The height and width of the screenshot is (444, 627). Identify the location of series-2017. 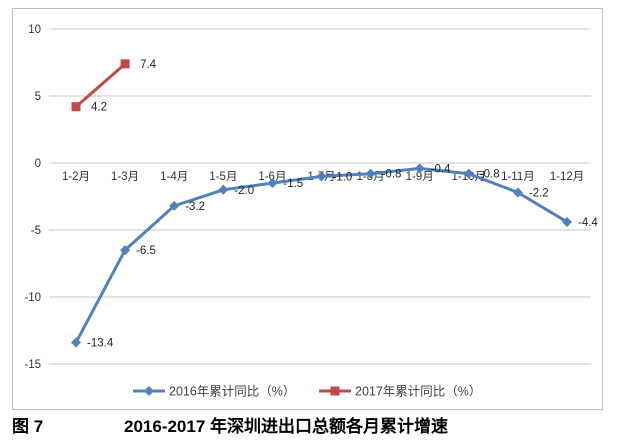
(100, 85).